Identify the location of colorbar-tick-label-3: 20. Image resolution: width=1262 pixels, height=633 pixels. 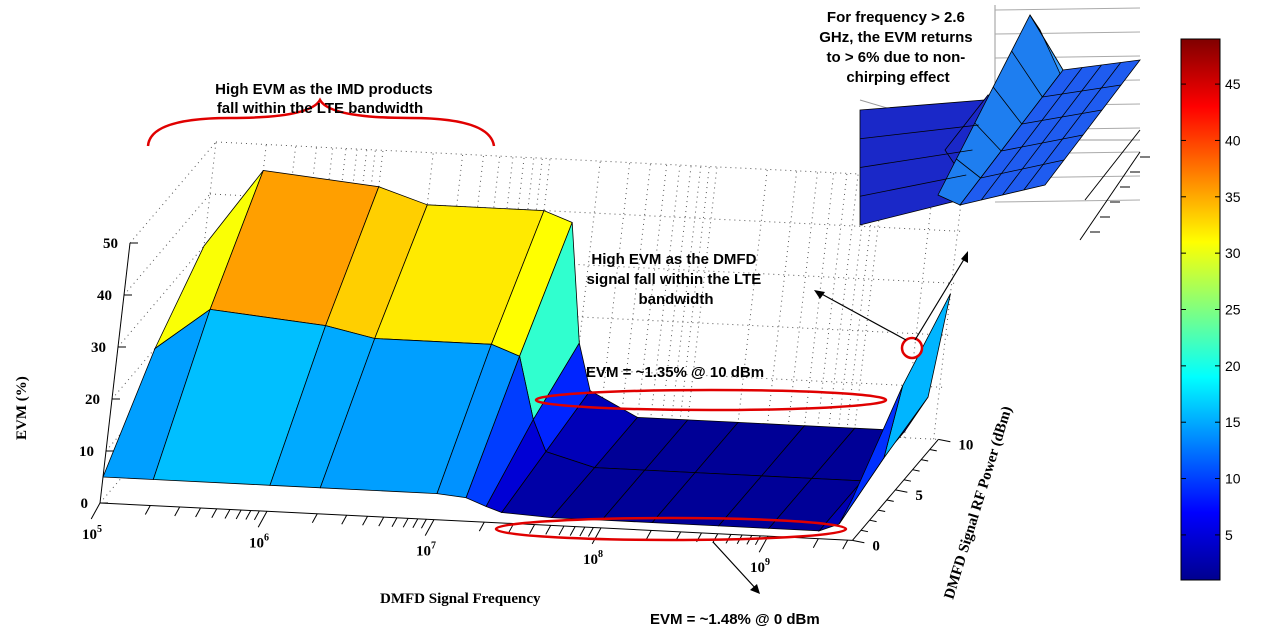
(1233, 366).